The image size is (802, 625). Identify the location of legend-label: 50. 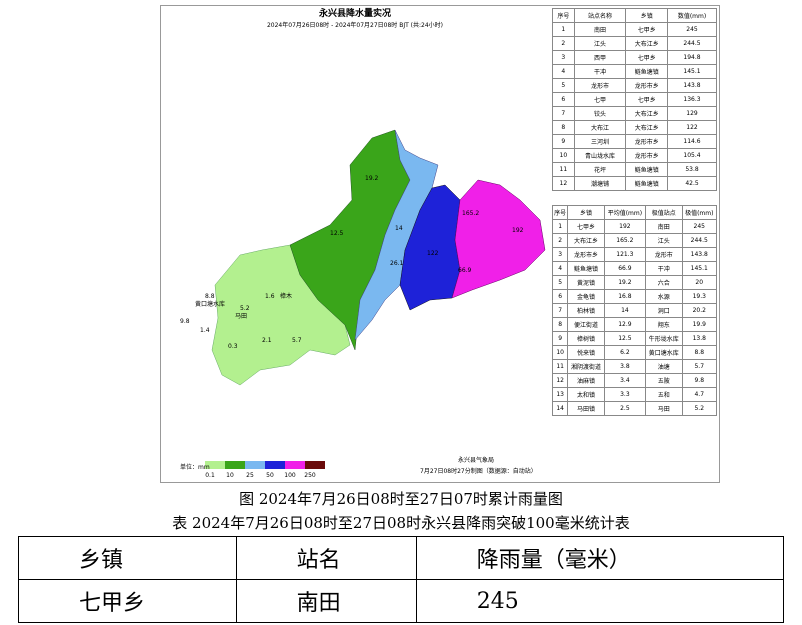
(270, 475).